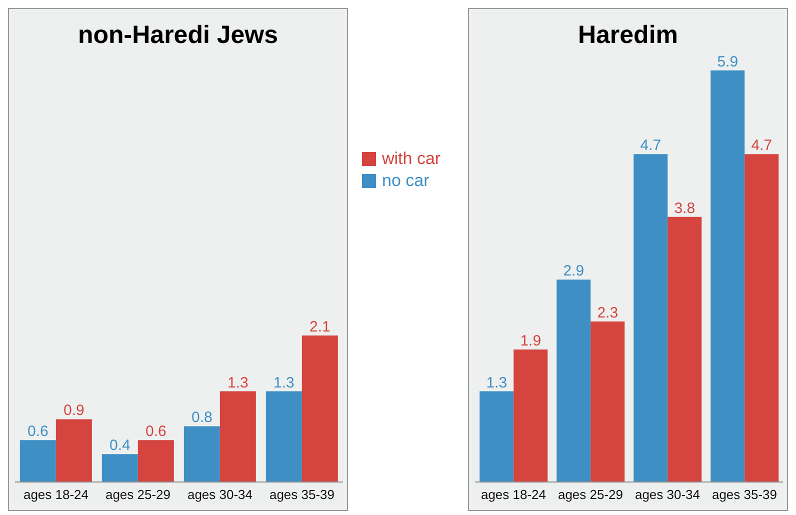 This screenshot has width=796, height=515. Describe the element at coordinates (201, 417) in the screenshot. I see `data-label: 0.8` at that location.